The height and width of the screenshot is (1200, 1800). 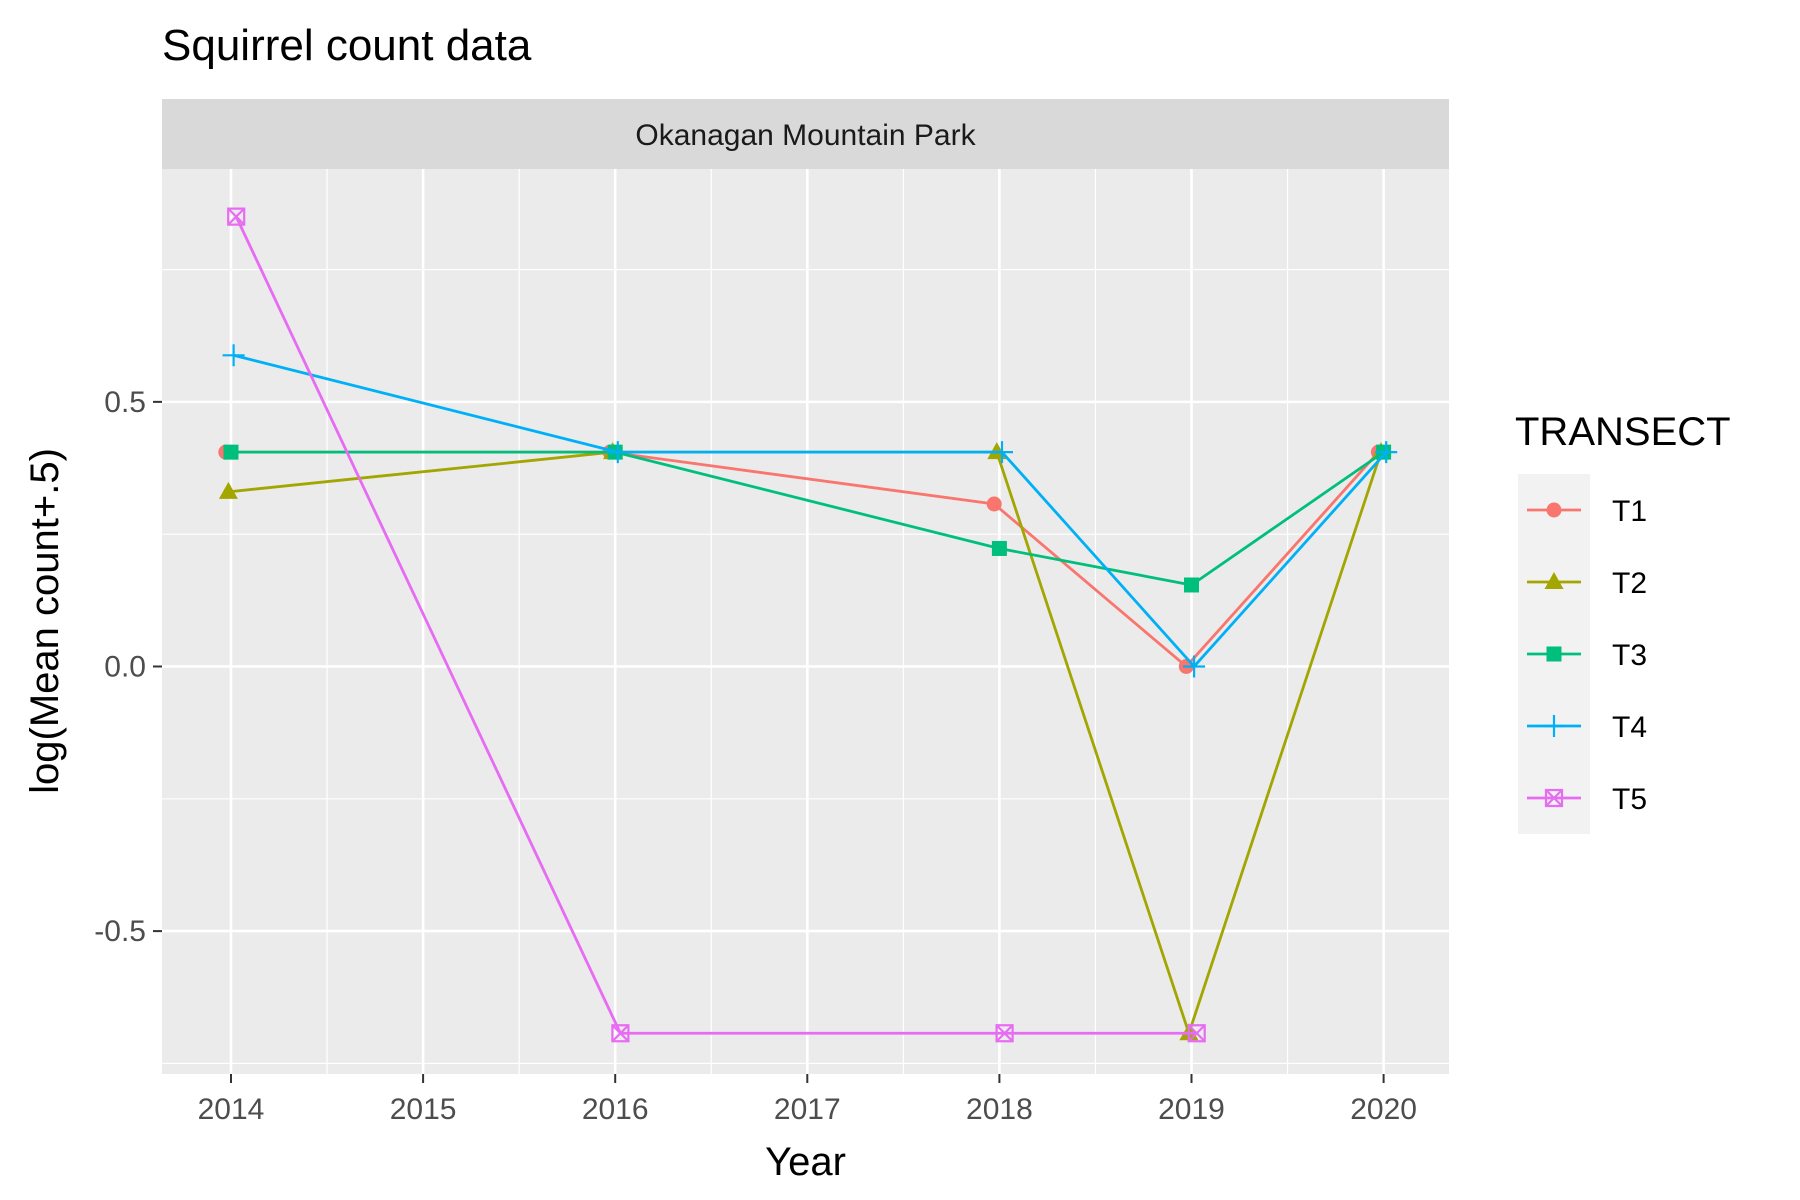 I want to click on legend-label-T5: T5, so click(x=1629, y=799).